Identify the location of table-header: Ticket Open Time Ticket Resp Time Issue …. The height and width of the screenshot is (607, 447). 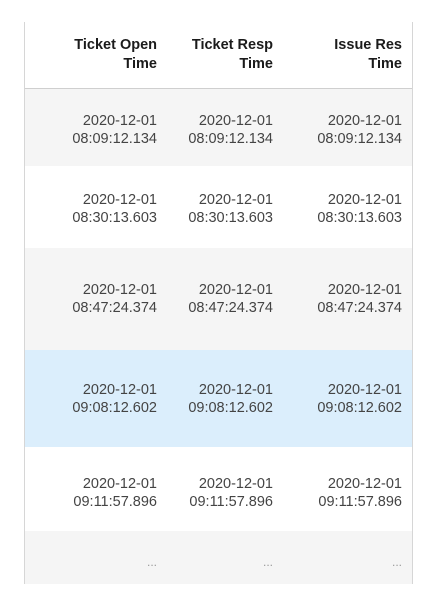
(218, 55).